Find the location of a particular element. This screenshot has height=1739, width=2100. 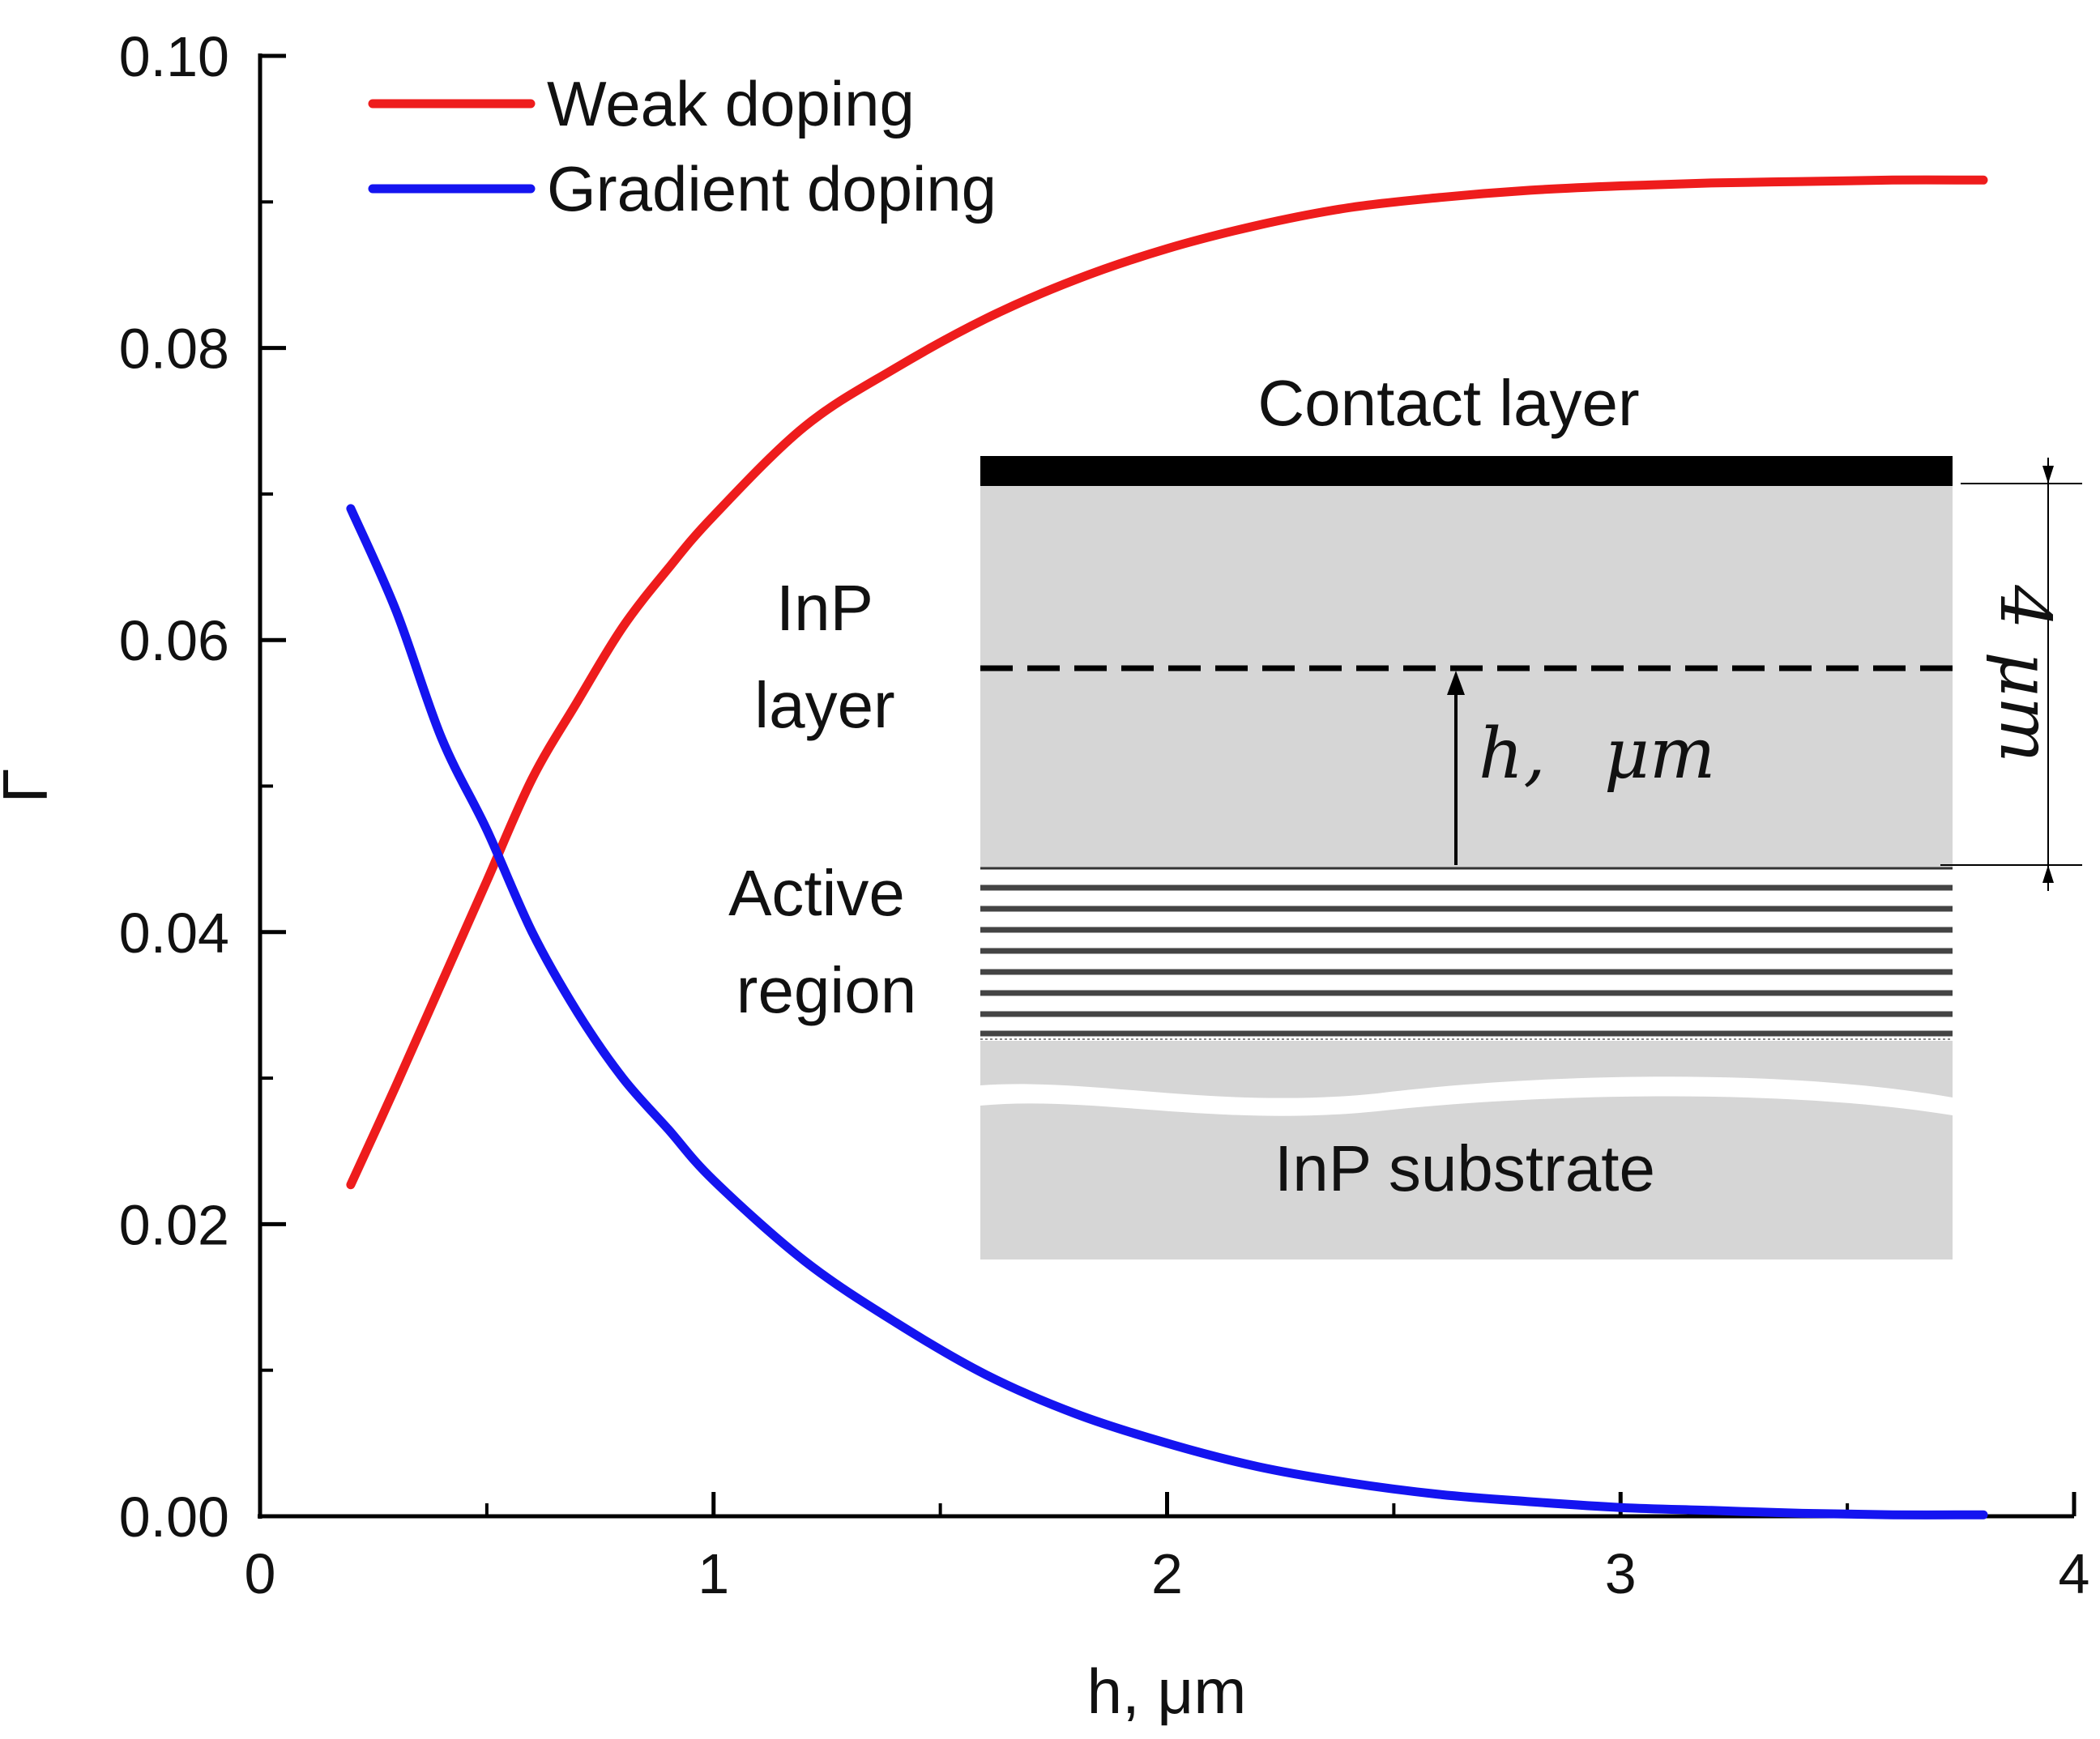

x-tick-label: 0 is located at coordinates (260, 1573).